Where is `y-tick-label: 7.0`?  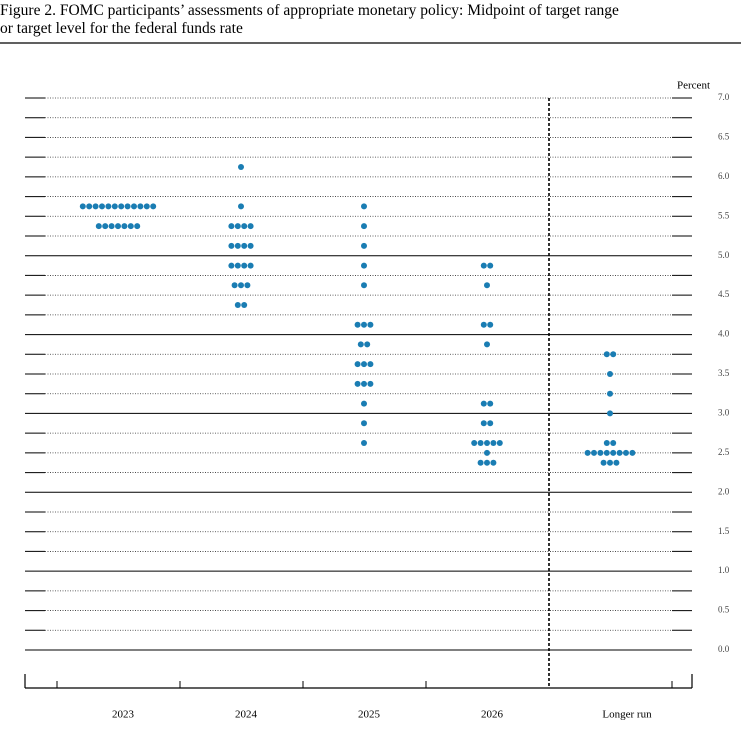
y-tick-label: 7.0 is located at coordinates (724, 97).